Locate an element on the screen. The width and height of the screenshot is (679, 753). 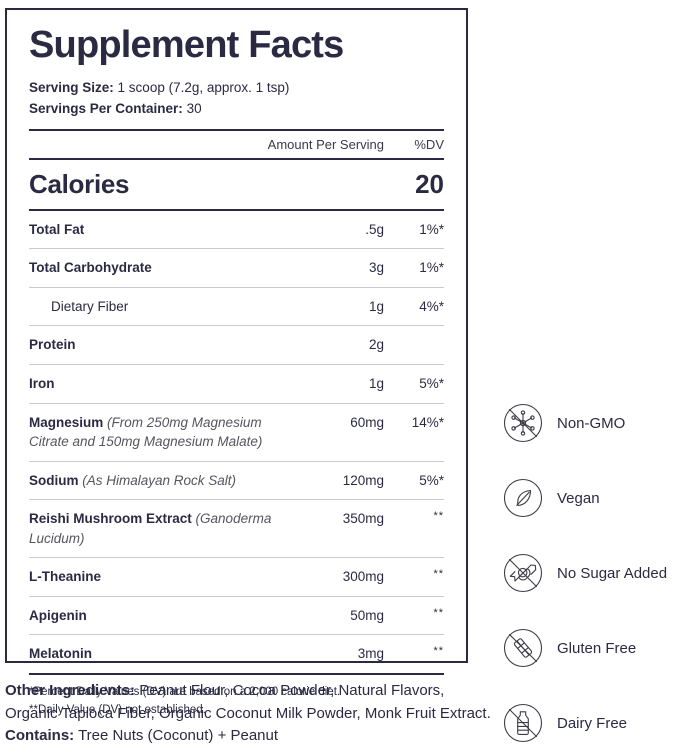
column-header-amount-per-serving: Amount Per Serving is located at coordinates (325, 144).